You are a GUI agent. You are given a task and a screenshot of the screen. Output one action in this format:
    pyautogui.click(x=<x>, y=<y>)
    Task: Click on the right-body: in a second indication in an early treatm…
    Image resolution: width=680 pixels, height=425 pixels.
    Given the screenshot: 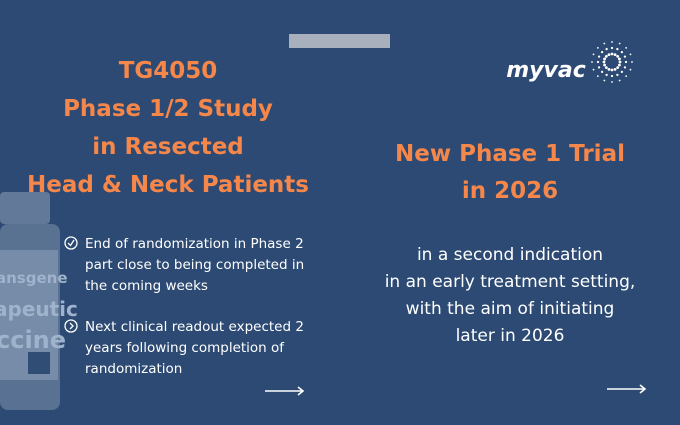 What is the action you would take?
    pyautogui.click(x=510, y=295)
    